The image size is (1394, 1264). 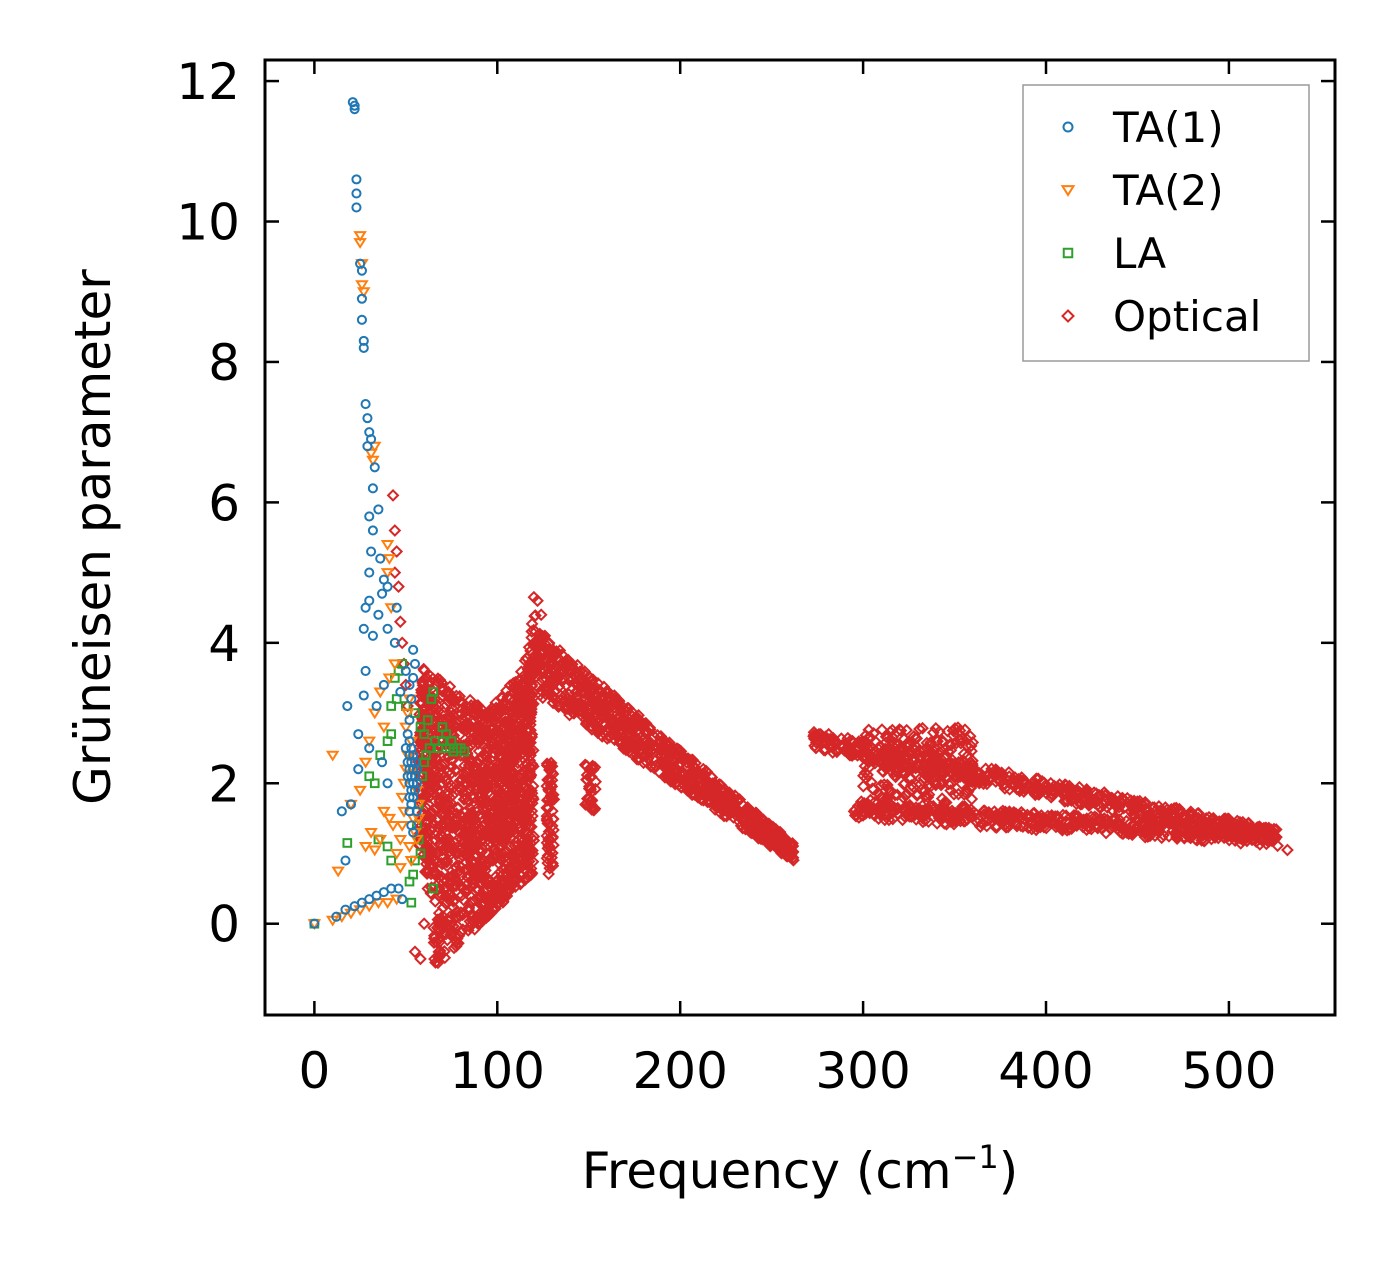 I want to click on x-axis-label-suffix: ), so click(x=1009, y=1171).